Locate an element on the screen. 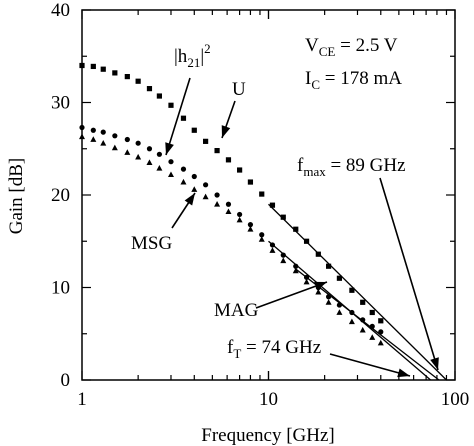  x-tick-label: 100 is located at coordinates (455, 399).